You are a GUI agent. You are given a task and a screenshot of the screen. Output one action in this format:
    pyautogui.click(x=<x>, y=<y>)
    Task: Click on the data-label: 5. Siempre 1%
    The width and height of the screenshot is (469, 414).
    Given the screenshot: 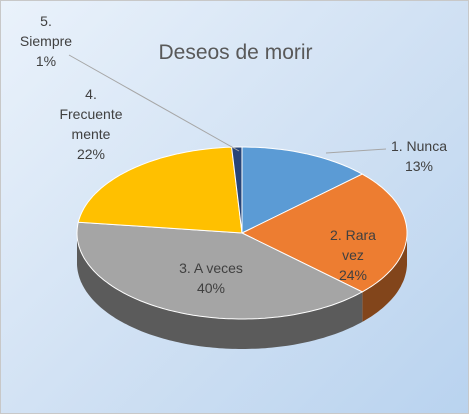 What is the action you would take?
    pyautogui.click(x=46, y=41)
    